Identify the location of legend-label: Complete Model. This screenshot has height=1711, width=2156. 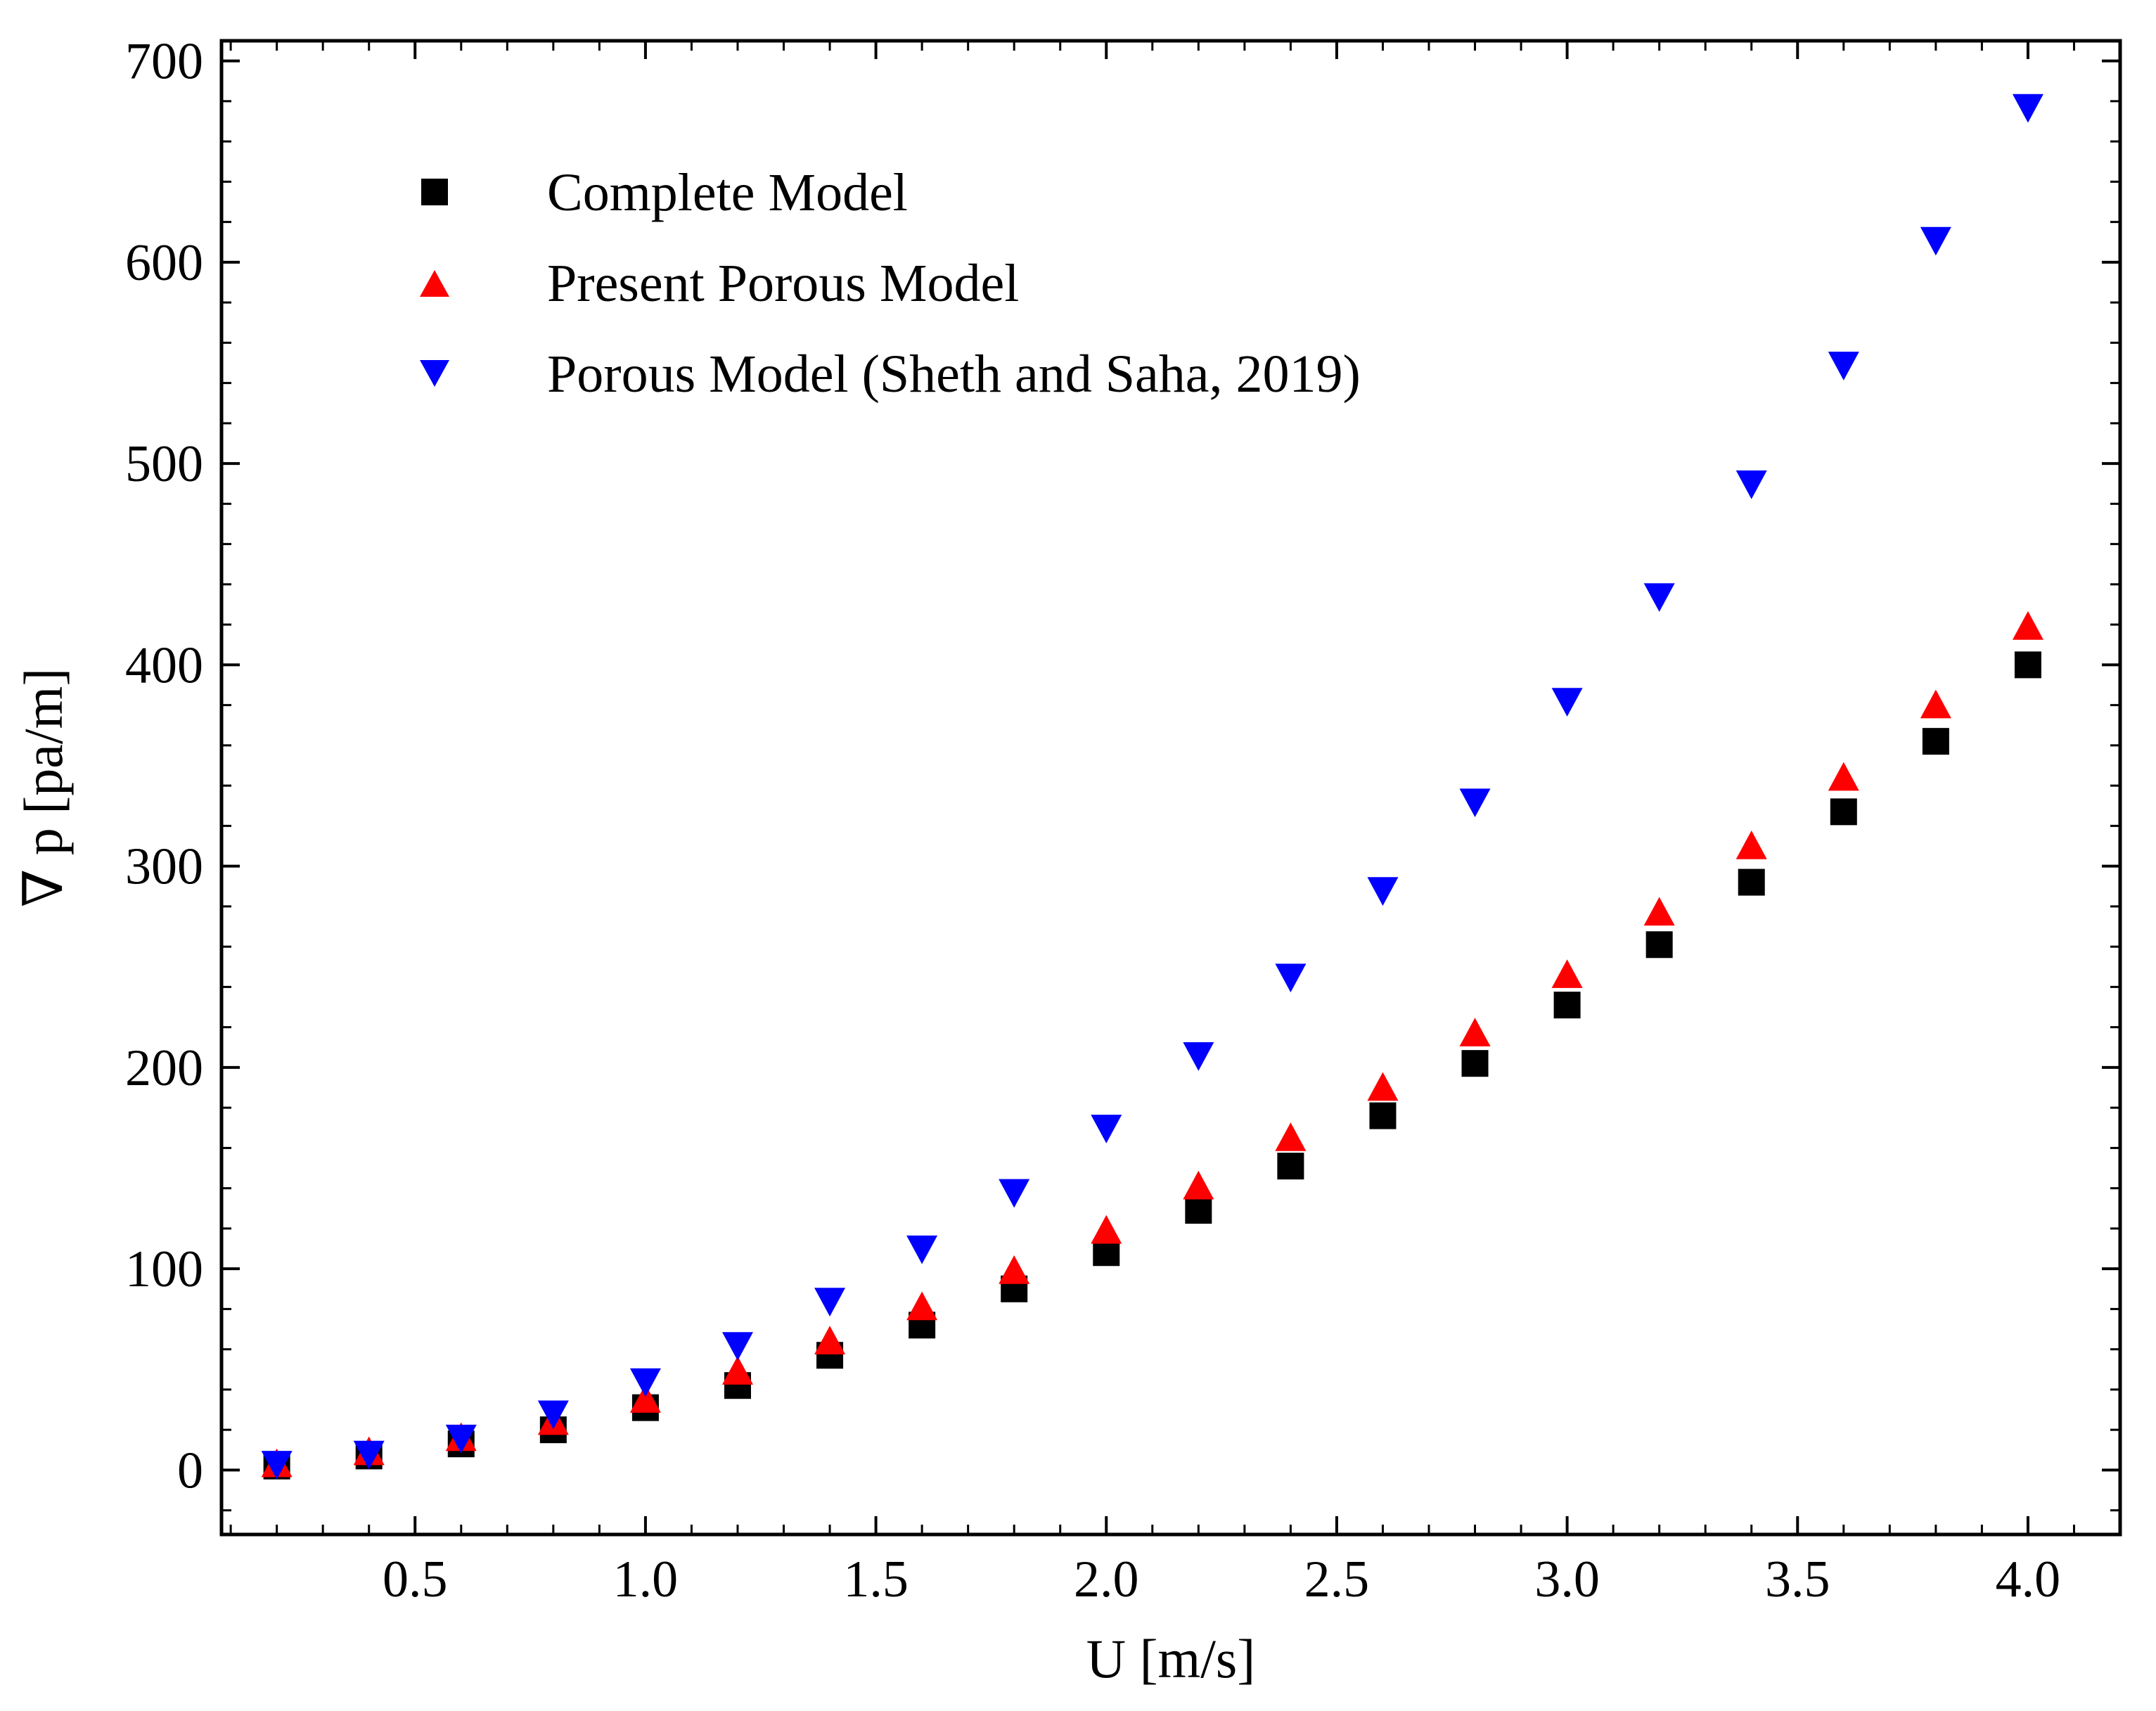
(727, 192).